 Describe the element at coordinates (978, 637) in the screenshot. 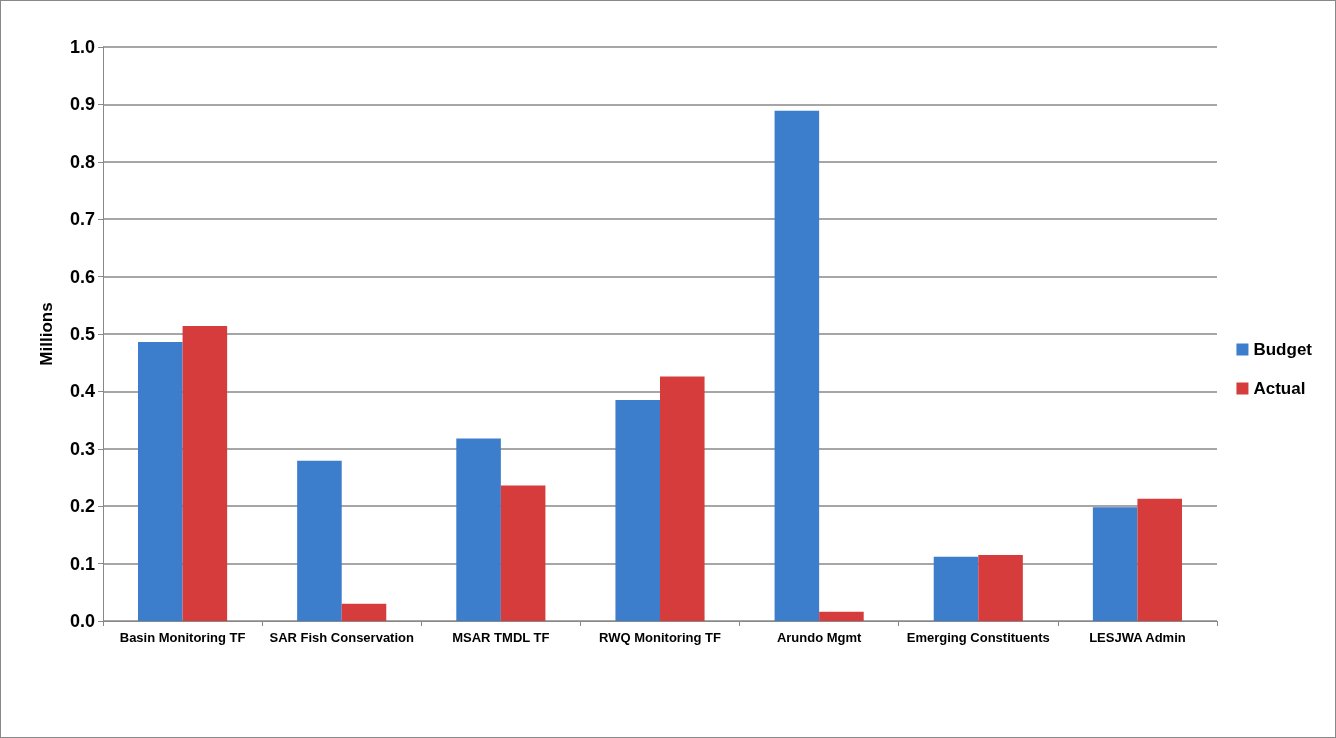

I see `x-tick-label: Emerging Constituents` at that location.